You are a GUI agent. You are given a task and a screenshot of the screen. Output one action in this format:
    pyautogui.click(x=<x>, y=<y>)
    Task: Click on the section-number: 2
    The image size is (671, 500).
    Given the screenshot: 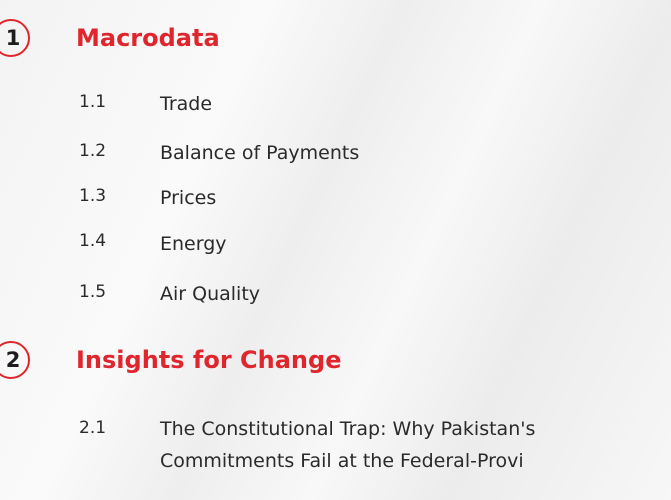 What is the action you would take?
    pyautogui.click(x=15, y=360)
    